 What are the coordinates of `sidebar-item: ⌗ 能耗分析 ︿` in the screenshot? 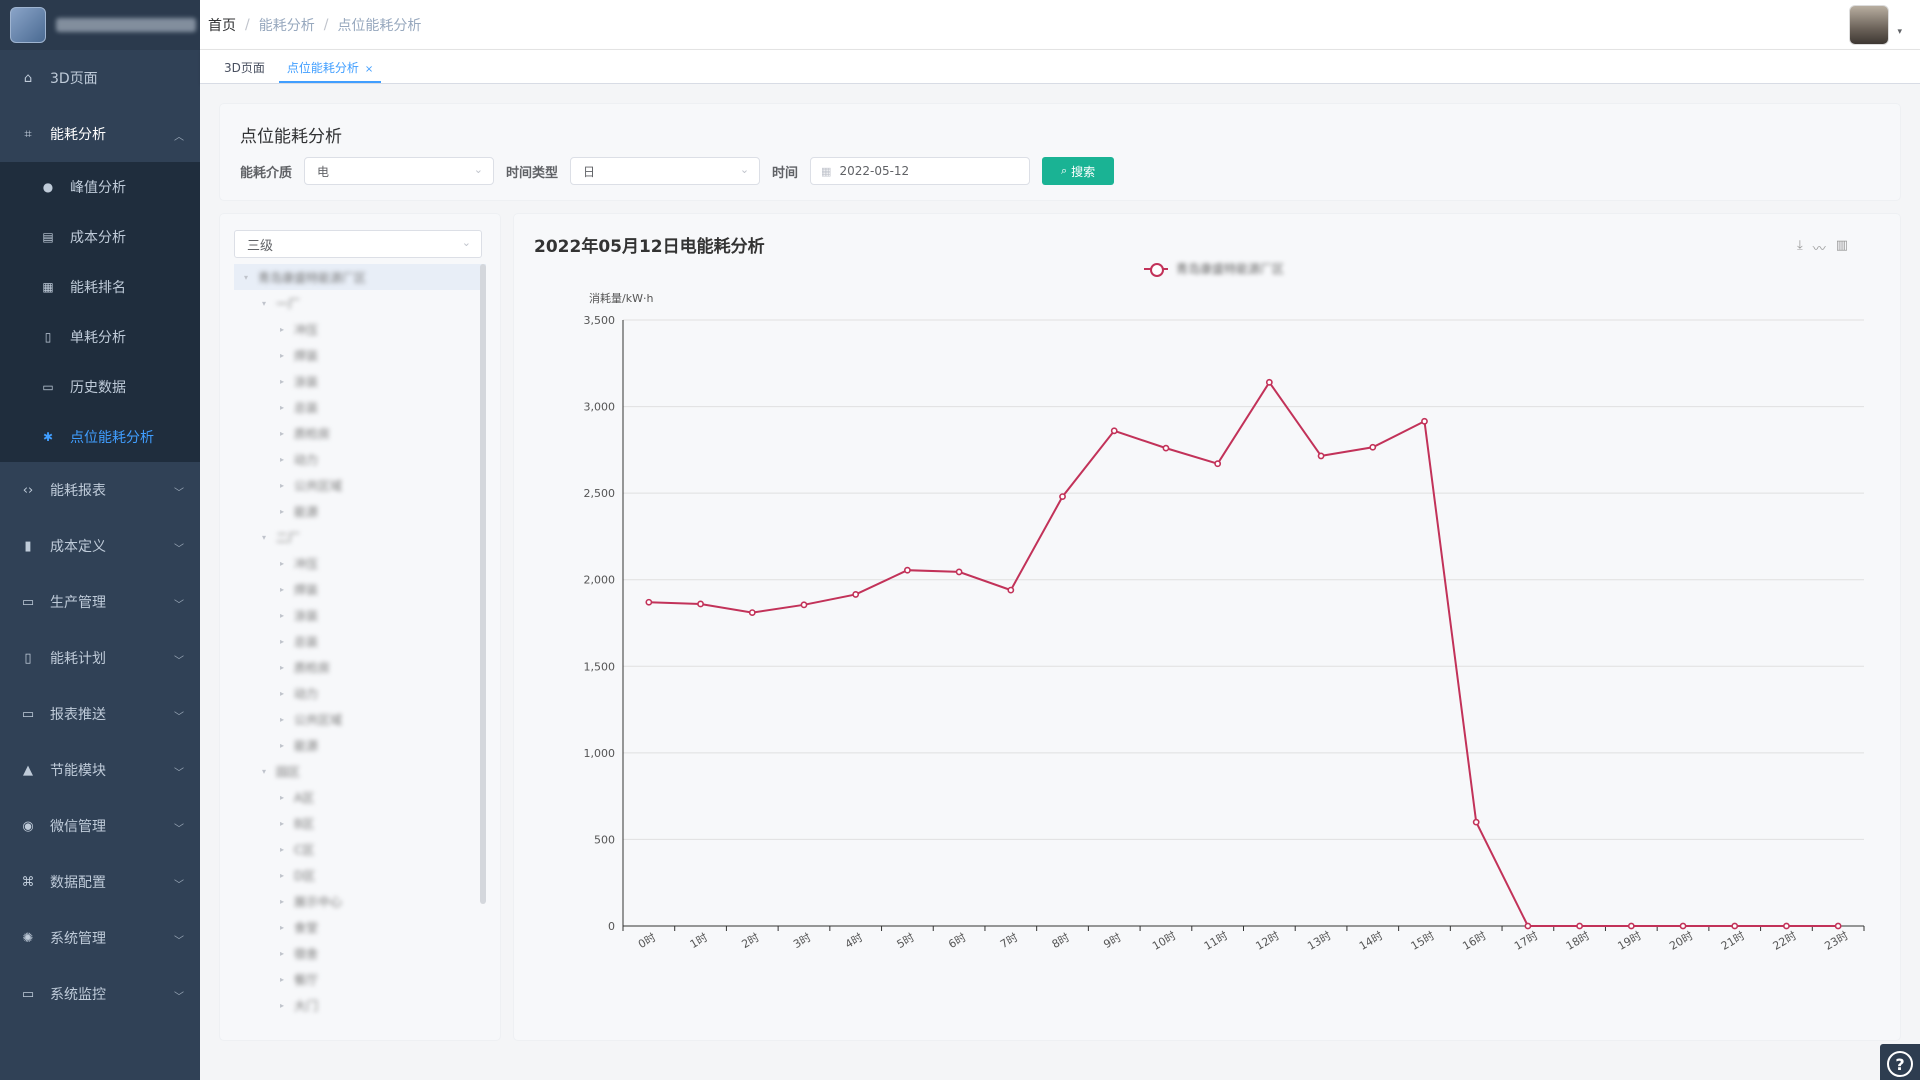 It's located at (100, 134).